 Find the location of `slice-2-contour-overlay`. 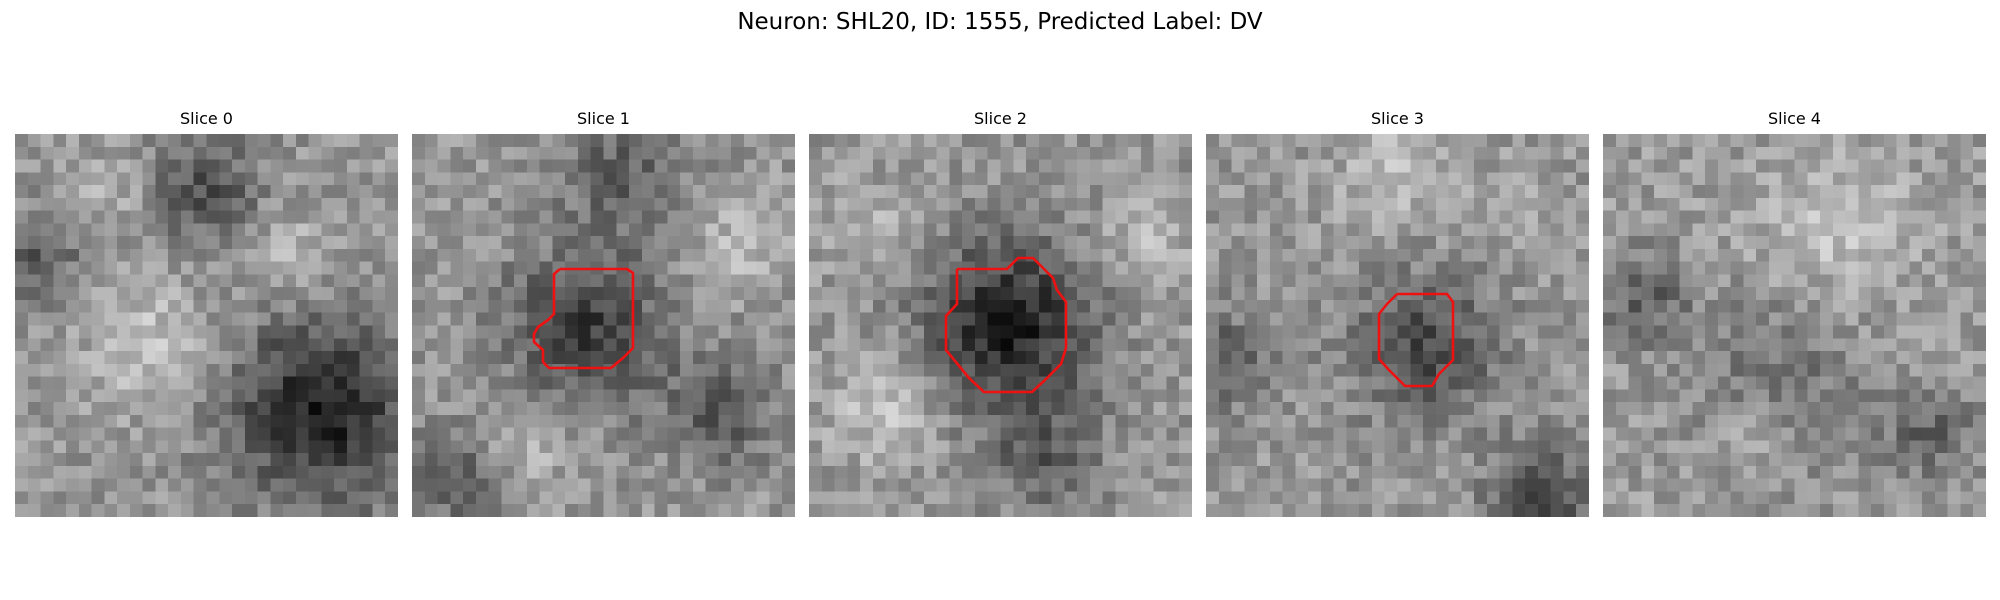

slice-2-contour-overlay is located at coordinates (1006, 325).